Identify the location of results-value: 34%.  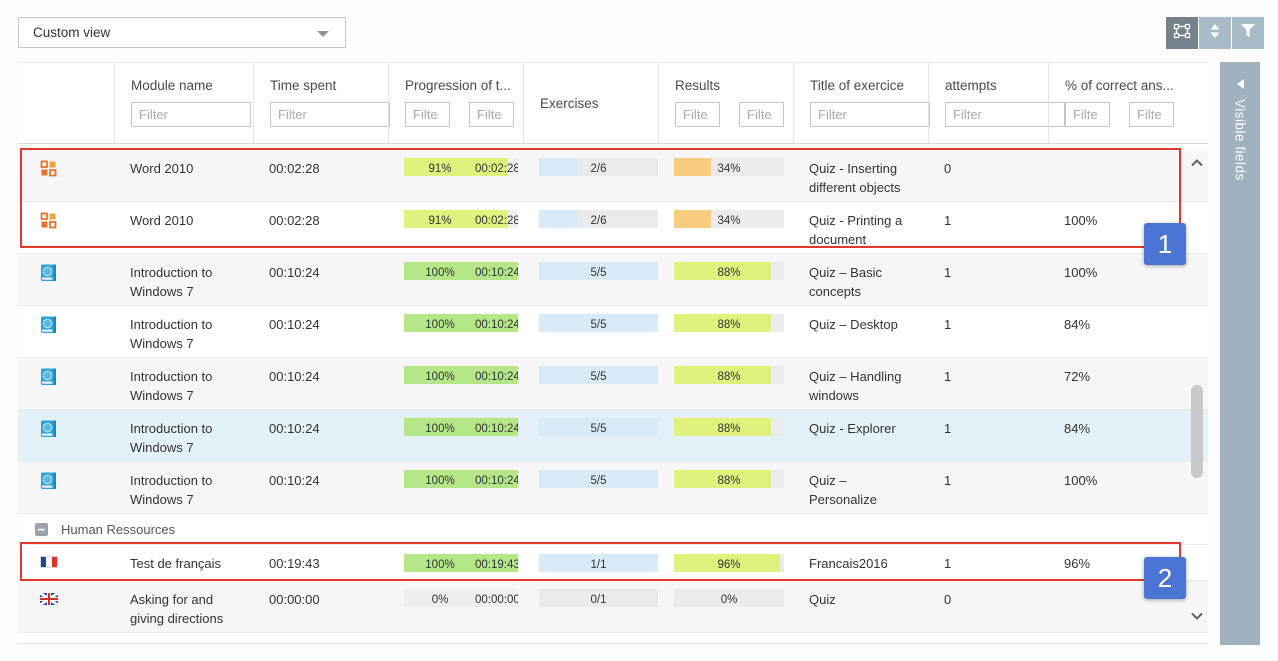
(729, 169).